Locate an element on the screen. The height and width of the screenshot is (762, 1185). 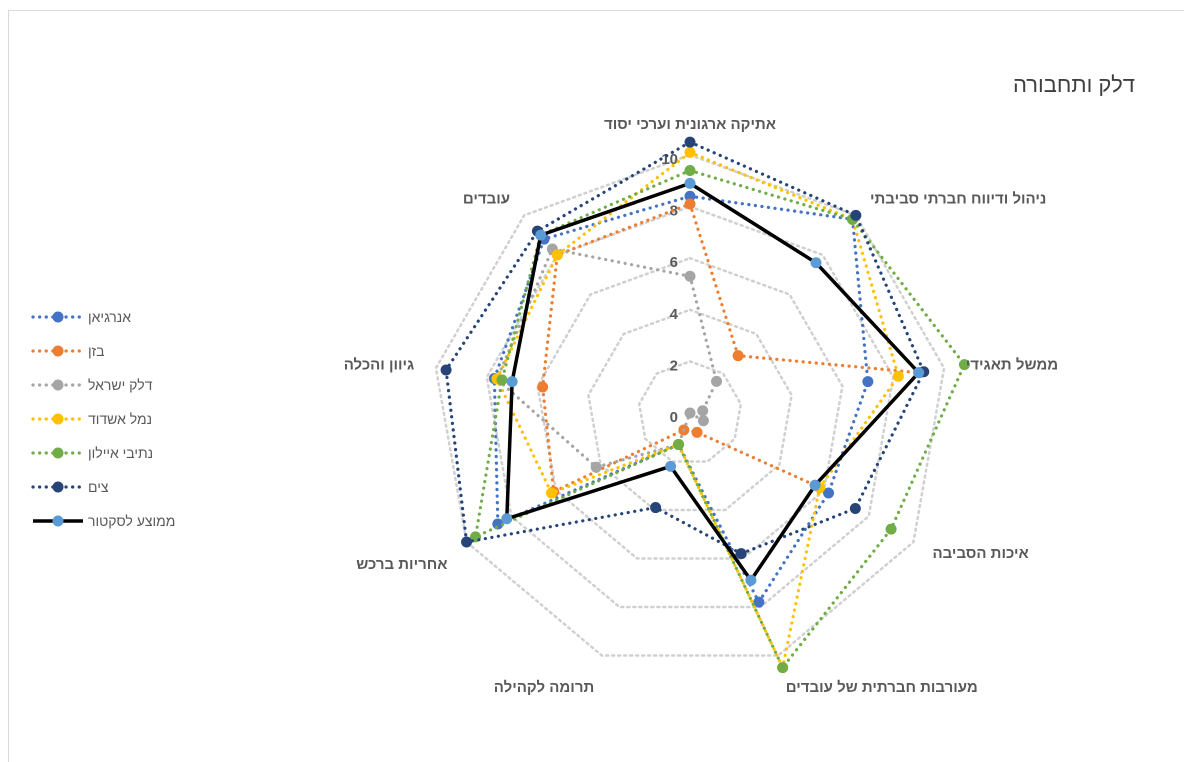
axis-label-0: אתיקה ארגונית וערכי יסוד is located at coordinates (690, 124).